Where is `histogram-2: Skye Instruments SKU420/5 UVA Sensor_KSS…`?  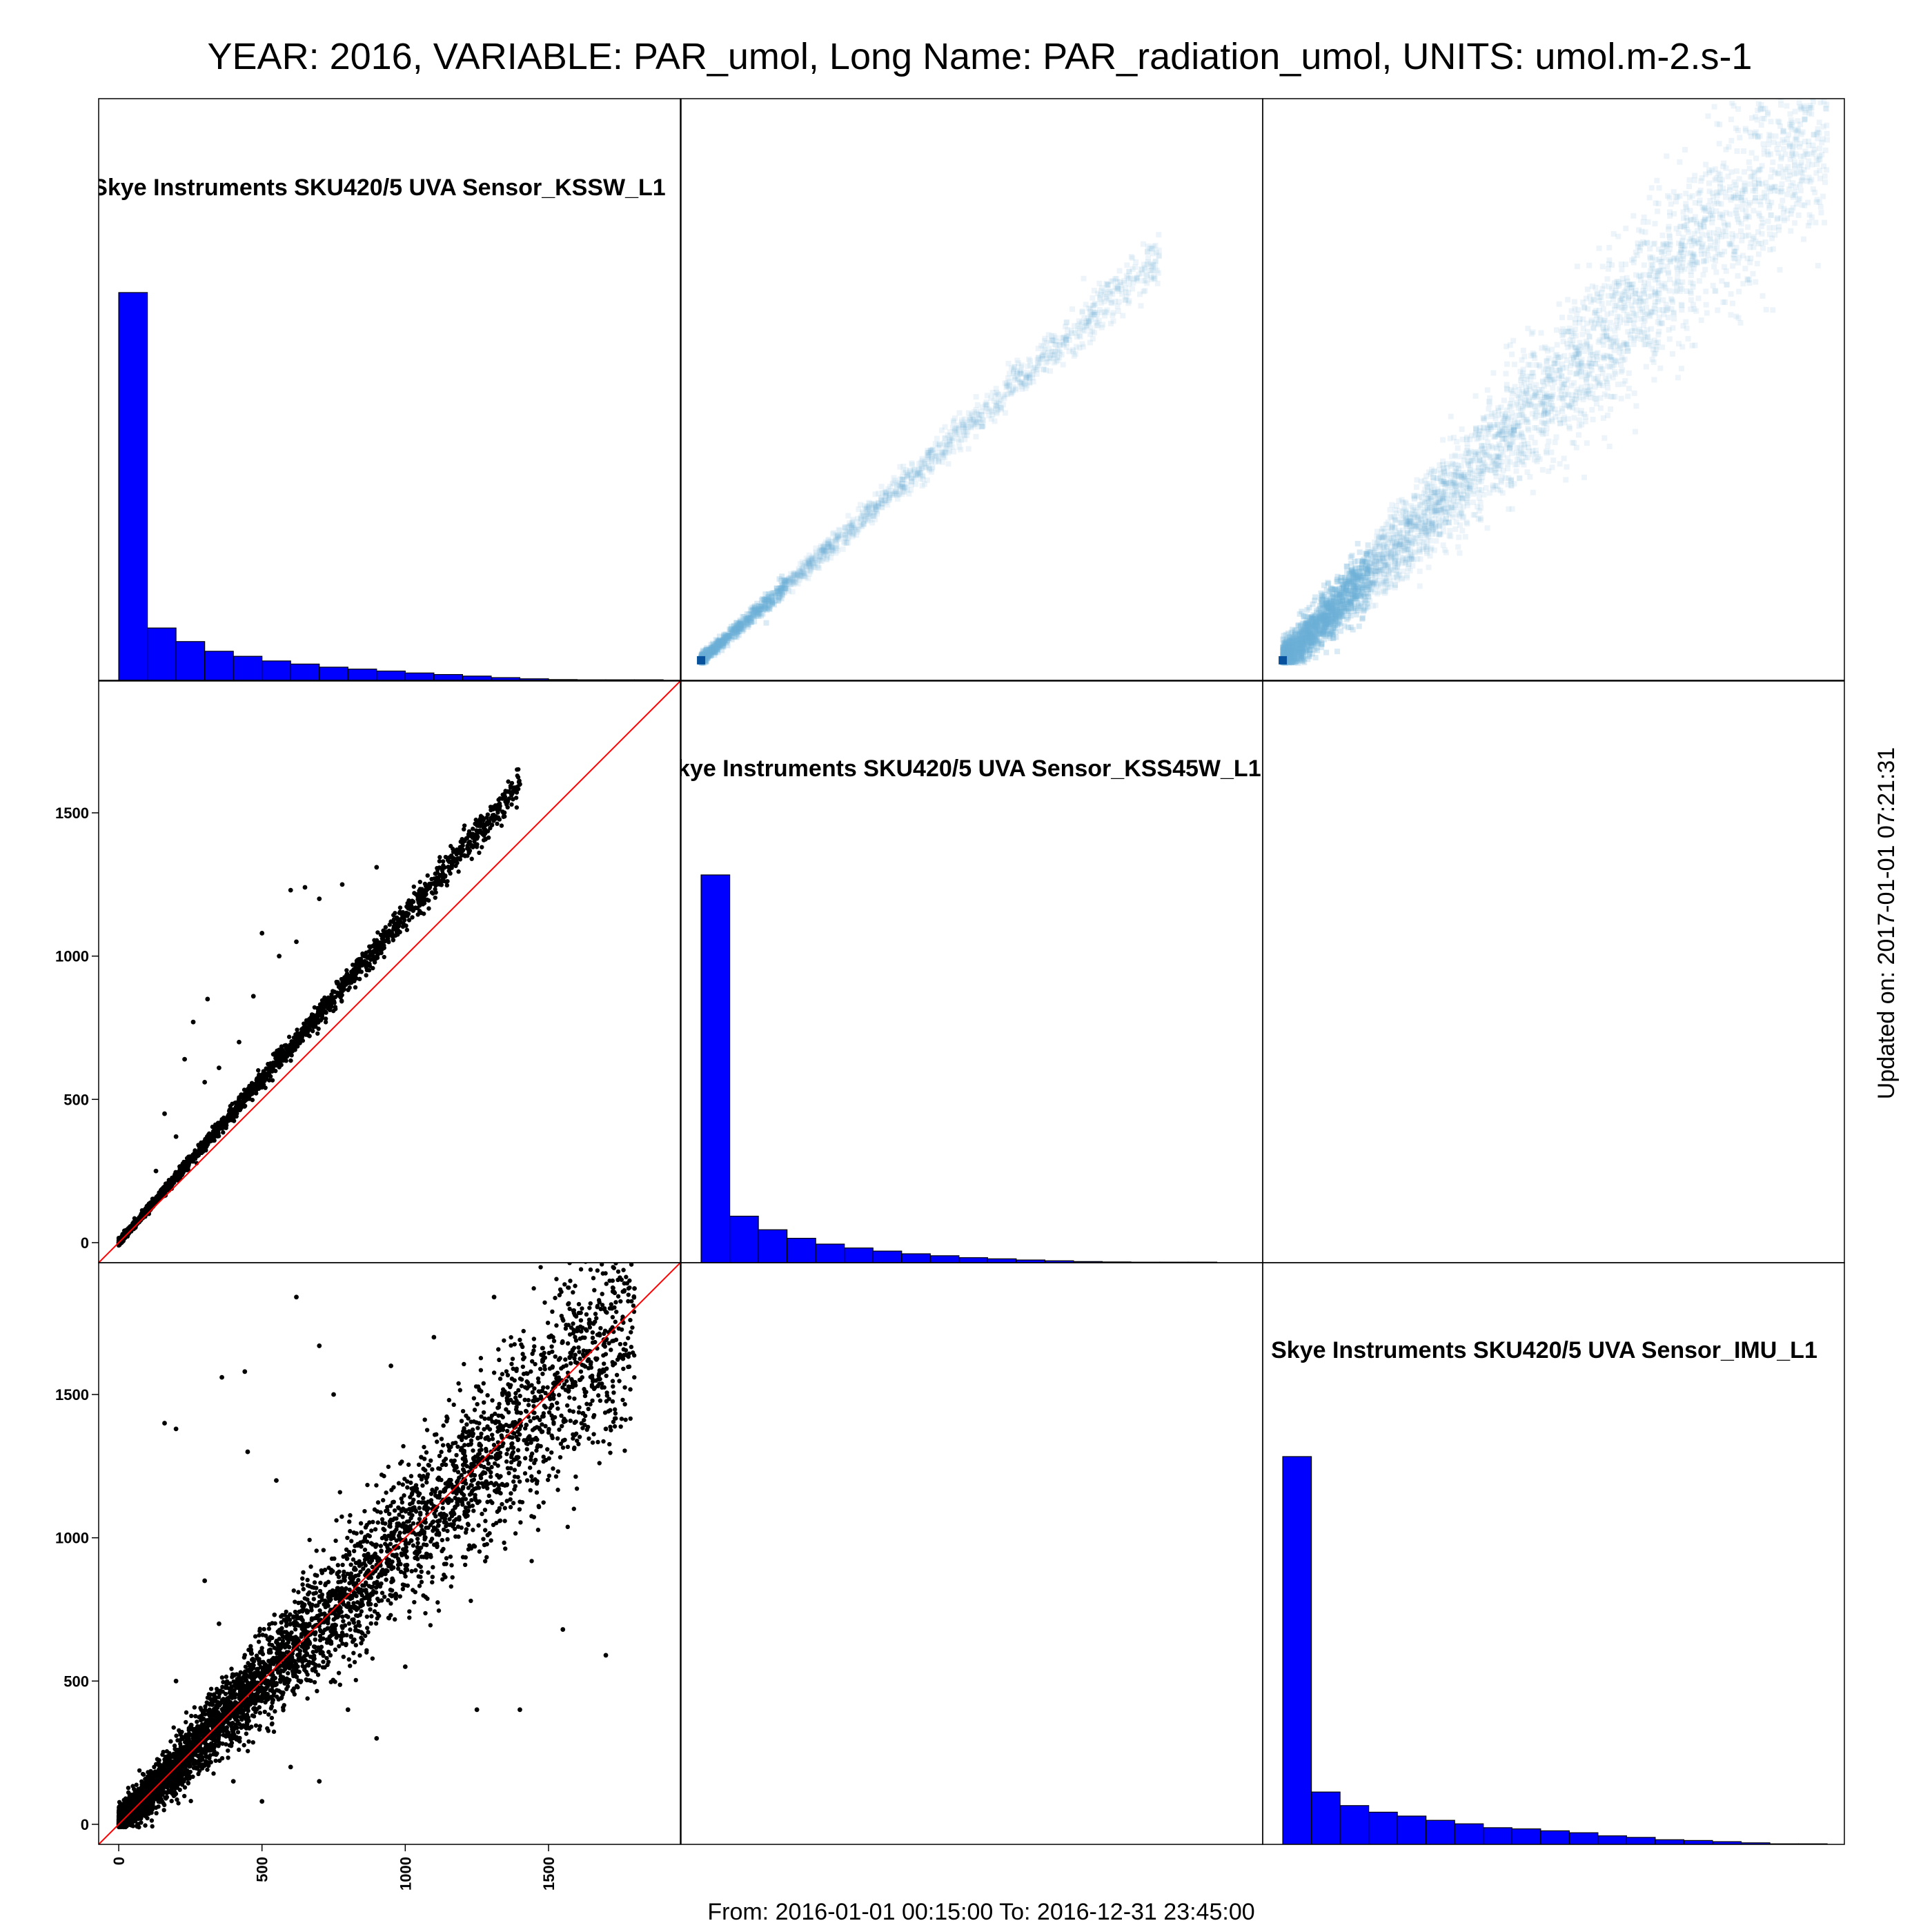 histogram-2: Skye Instruments SKU420/5 UVA Sensor_KSS… is located at coordinates (961, 1009).